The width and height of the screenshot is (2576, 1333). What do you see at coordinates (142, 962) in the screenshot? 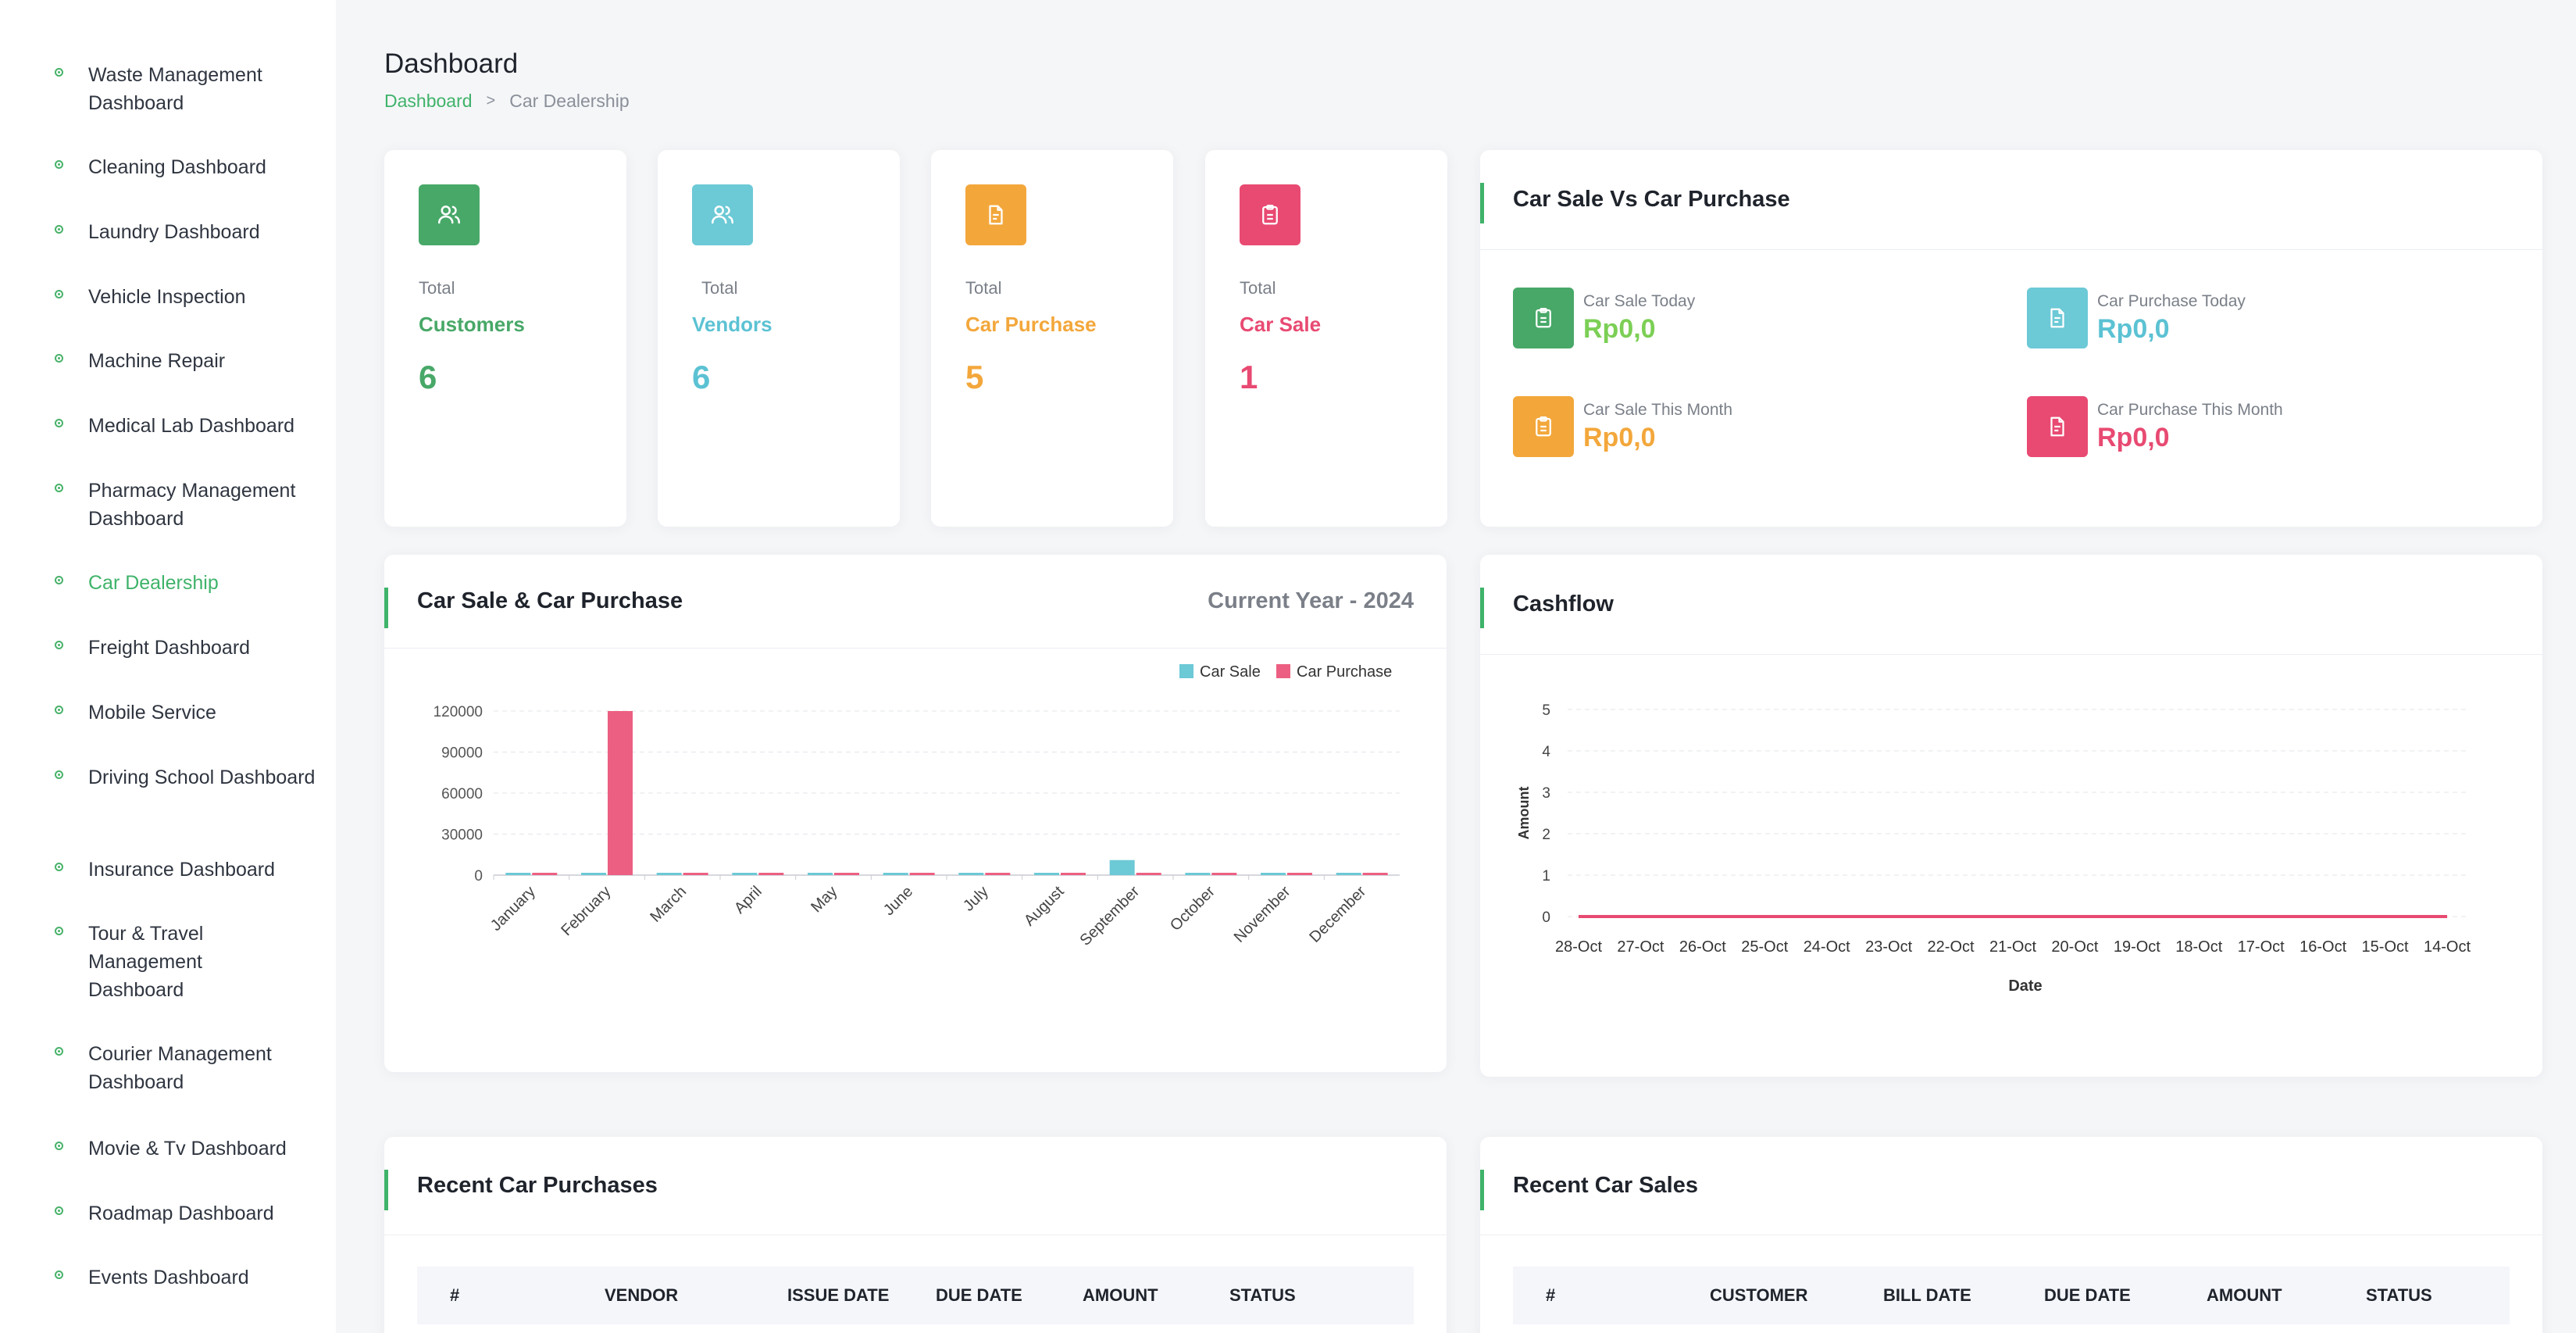
I see `sidebar-item-tour-travel: Tour & Travel Management Dashboard` at bounding box center [142, 962].